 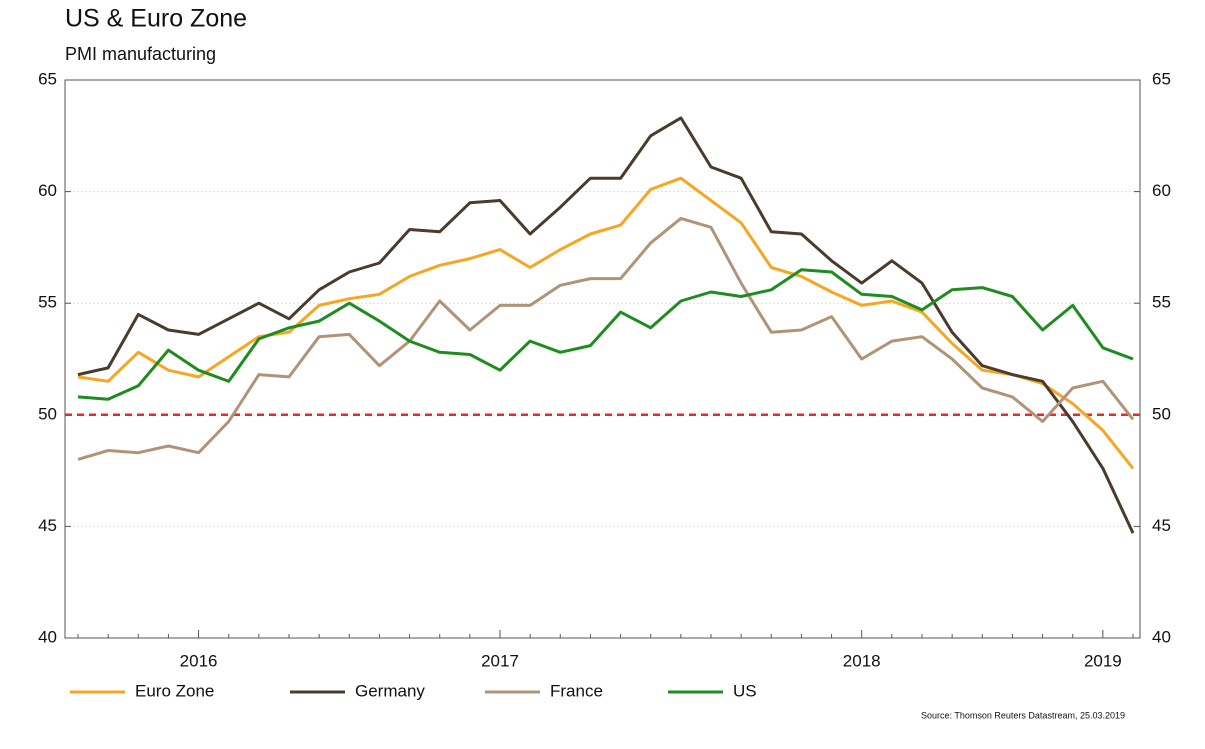 What do you see at coordinates (174, 690) in the screenshot?
I see `legend-label: Euro Zone` at bounding box center [174, 690].